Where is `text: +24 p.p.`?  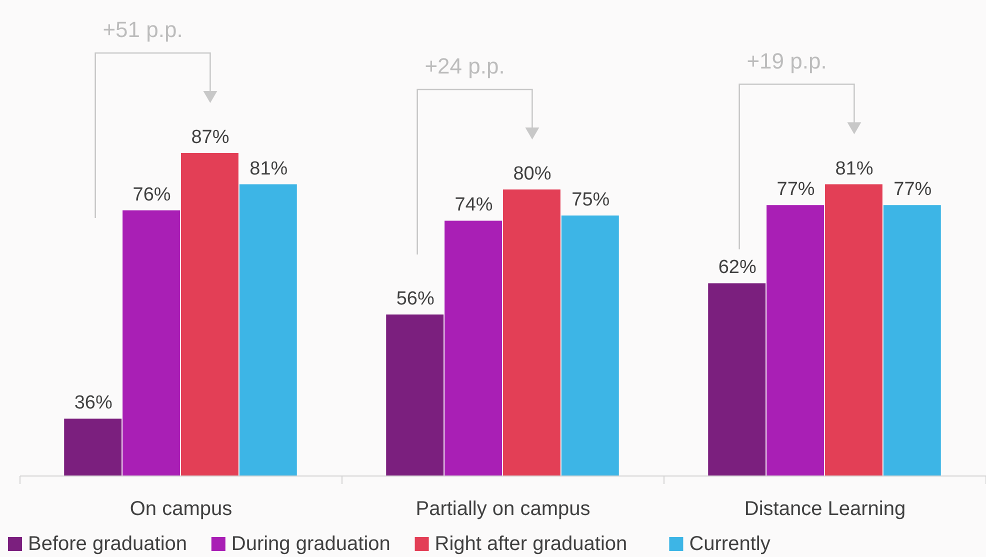 text: +24 p.p. is located at coordinates (464, 65).